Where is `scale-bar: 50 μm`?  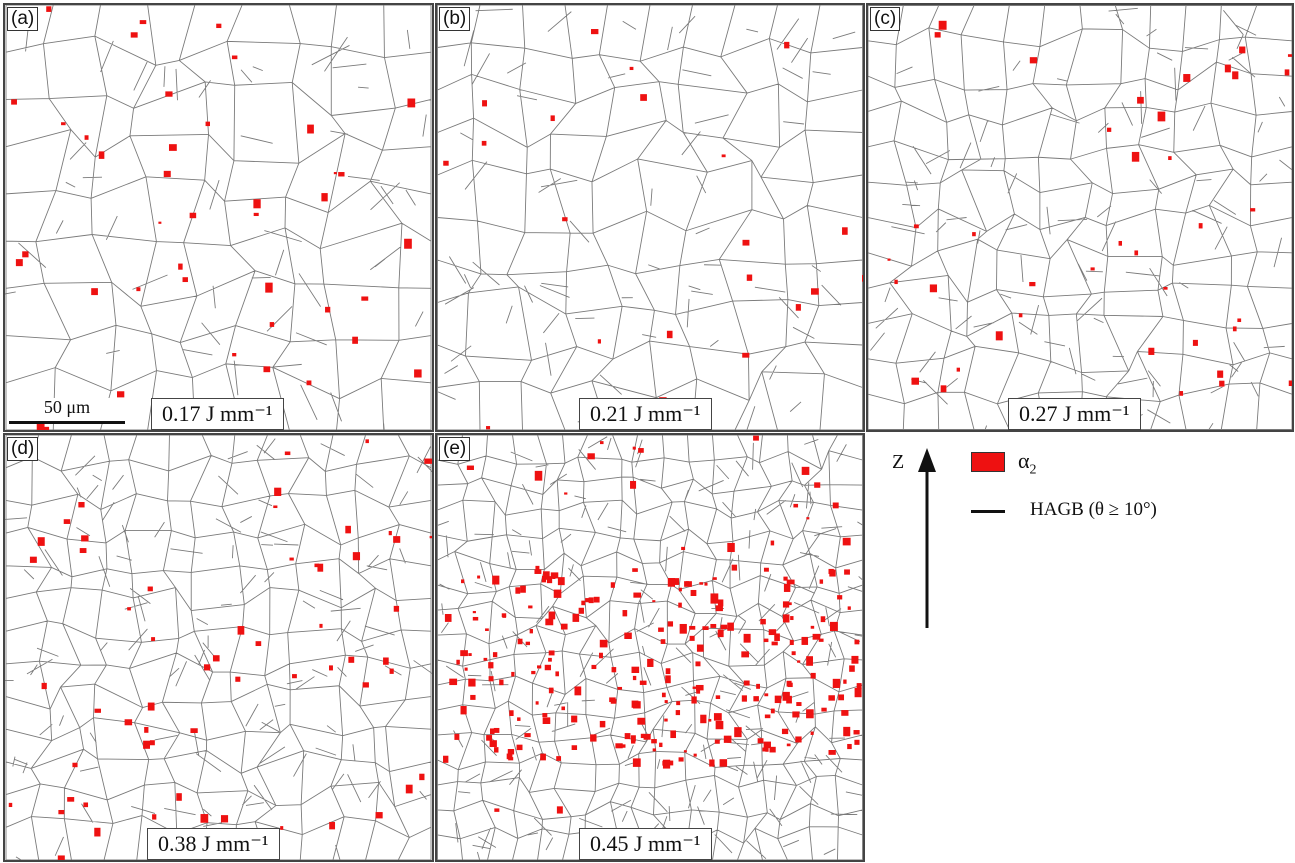
scale-bar: 50 μm is located at coordinates (67, 410).